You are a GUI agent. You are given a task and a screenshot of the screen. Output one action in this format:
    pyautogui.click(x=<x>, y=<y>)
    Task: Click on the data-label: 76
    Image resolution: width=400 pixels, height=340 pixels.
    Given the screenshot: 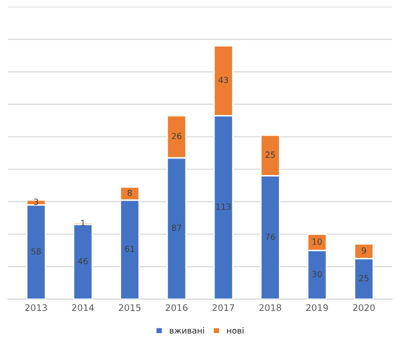 What is the action you would take?
    pyautogui.click(x=271, y=237)
    